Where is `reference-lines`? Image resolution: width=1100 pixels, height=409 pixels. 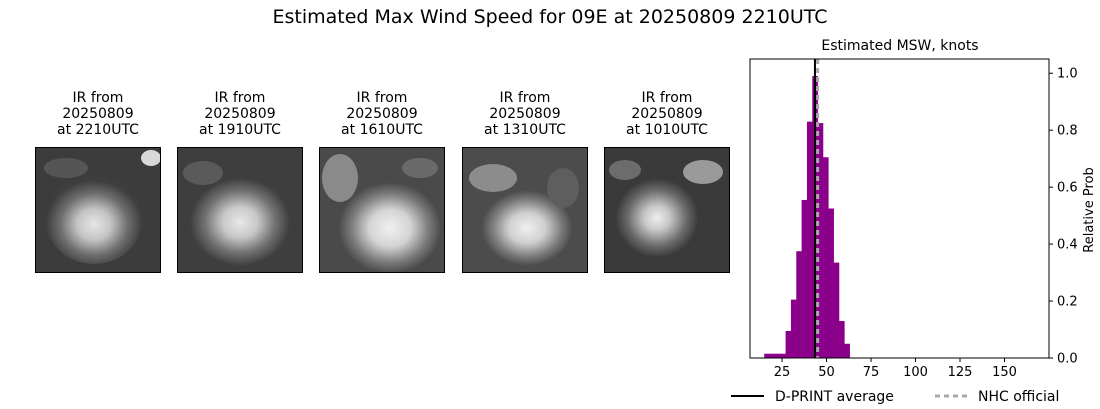
reference-lines is located at coordinates (816, 208).